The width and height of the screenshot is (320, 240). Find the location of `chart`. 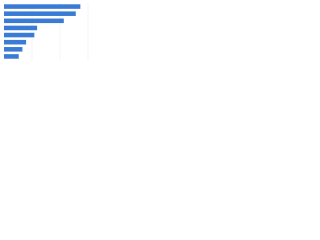

chart is located at coordinates (50, 35).